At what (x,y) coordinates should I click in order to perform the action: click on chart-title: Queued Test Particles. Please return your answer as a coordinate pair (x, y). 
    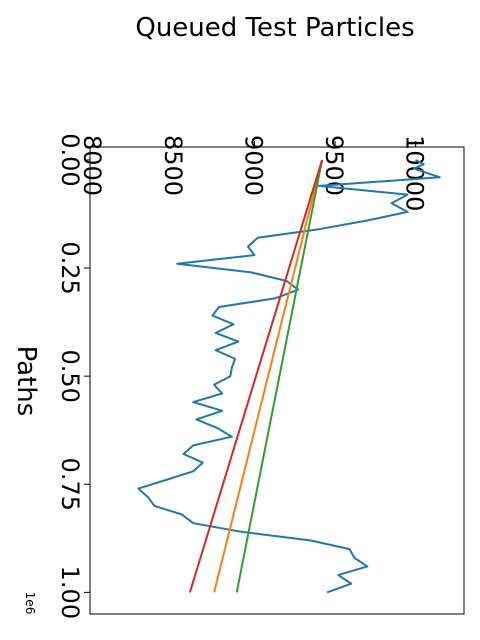
    Looking at the image, I should click on (274, 28).